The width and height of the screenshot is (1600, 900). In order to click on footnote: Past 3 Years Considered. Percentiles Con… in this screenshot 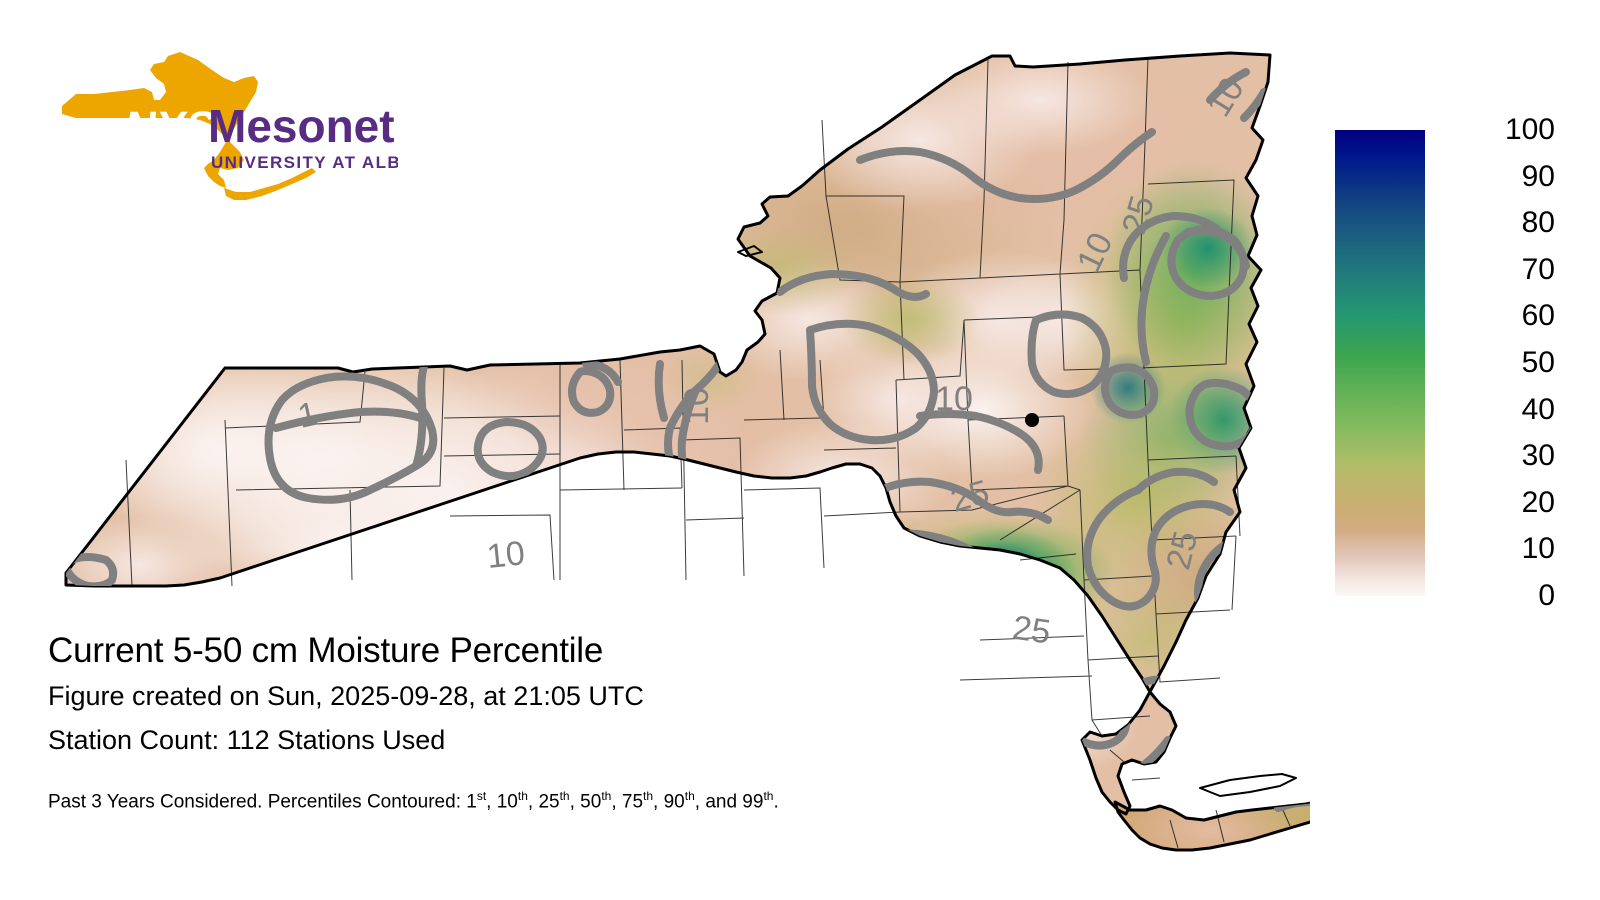, I will do `click(413, 801)`.